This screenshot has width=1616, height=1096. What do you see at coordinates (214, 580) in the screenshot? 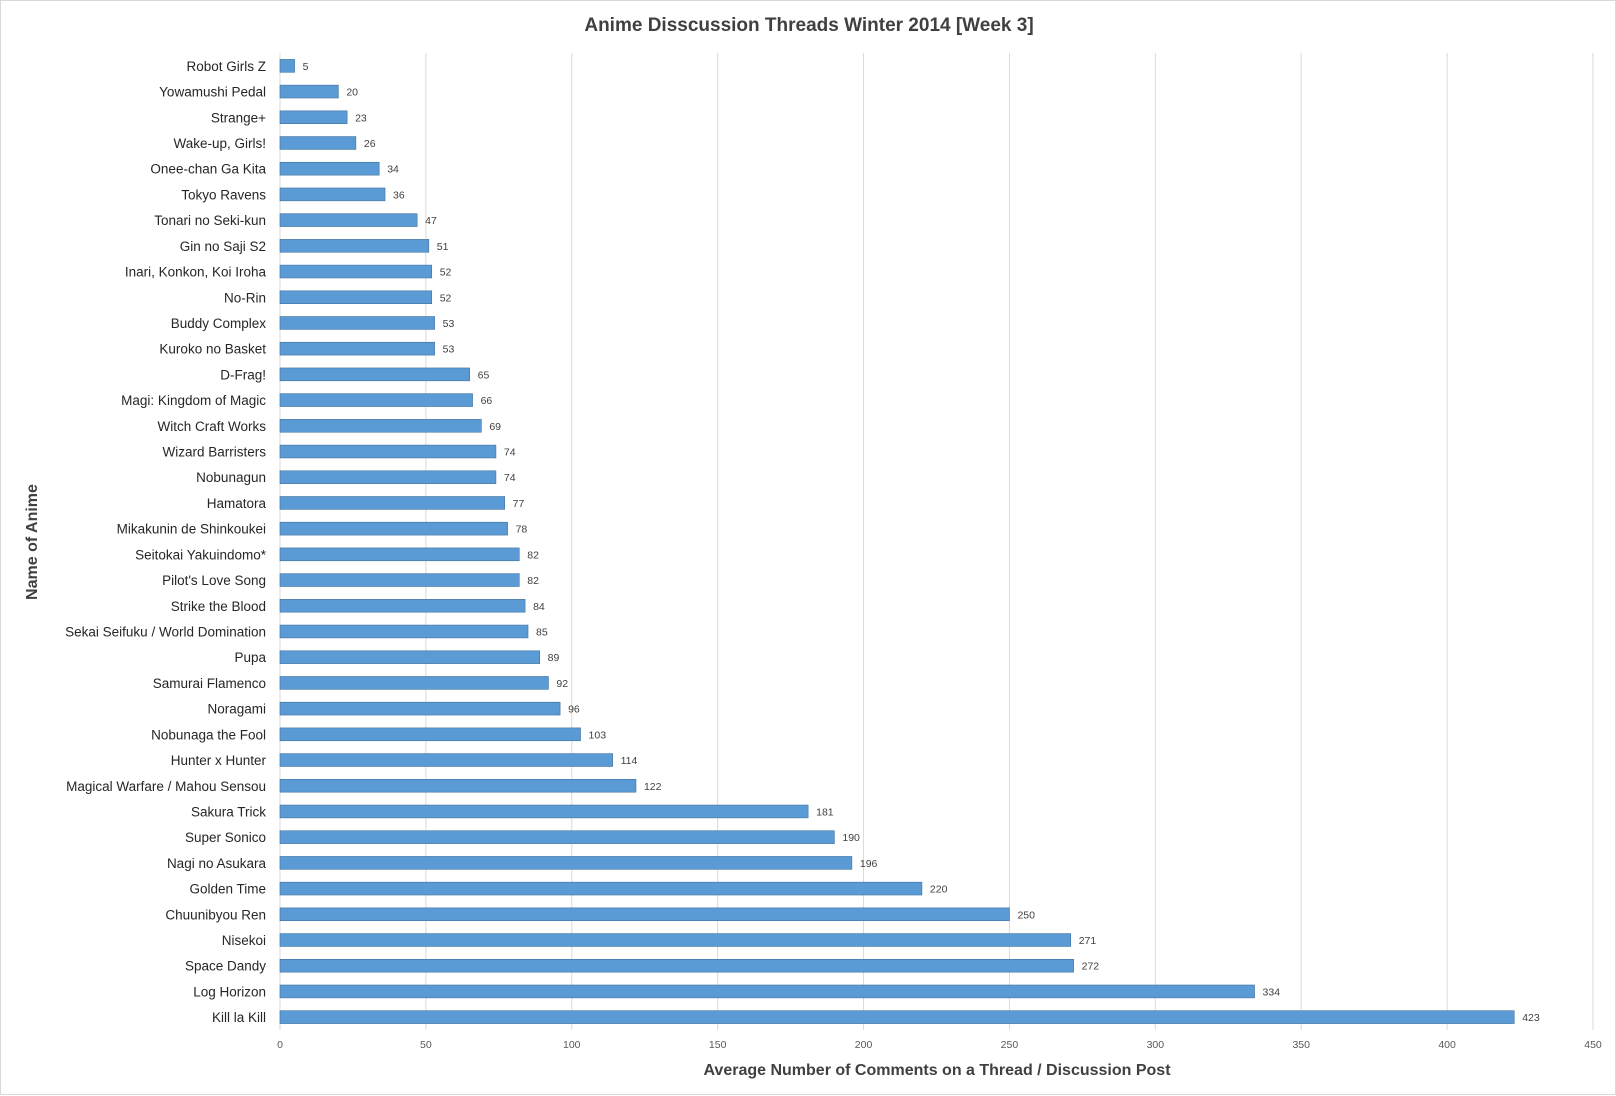
I see `category-label: Pilot's Love Song` at bounding box center [214, 580].